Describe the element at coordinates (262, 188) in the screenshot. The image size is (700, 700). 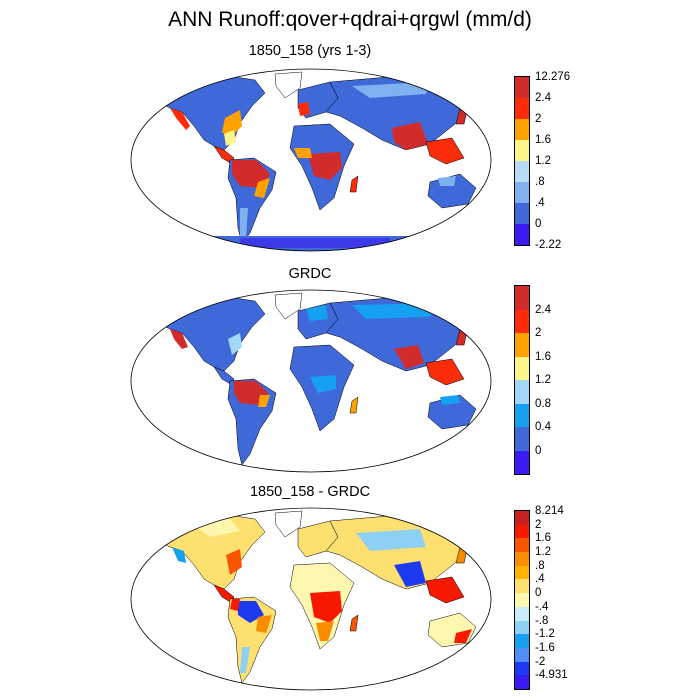
I see `sa-brazil` at that location.